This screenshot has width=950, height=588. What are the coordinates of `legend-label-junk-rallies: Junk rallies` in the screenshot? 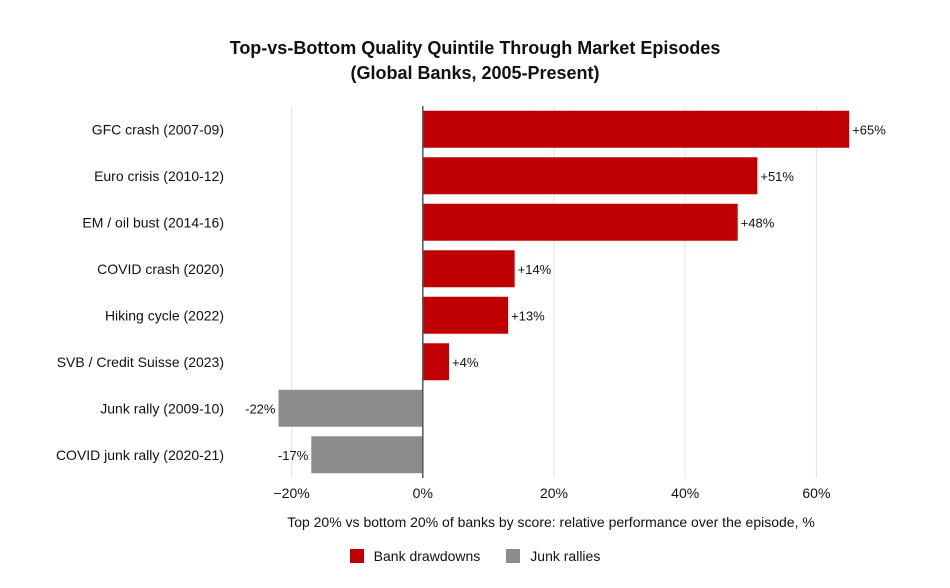 It's located at (565, 556).